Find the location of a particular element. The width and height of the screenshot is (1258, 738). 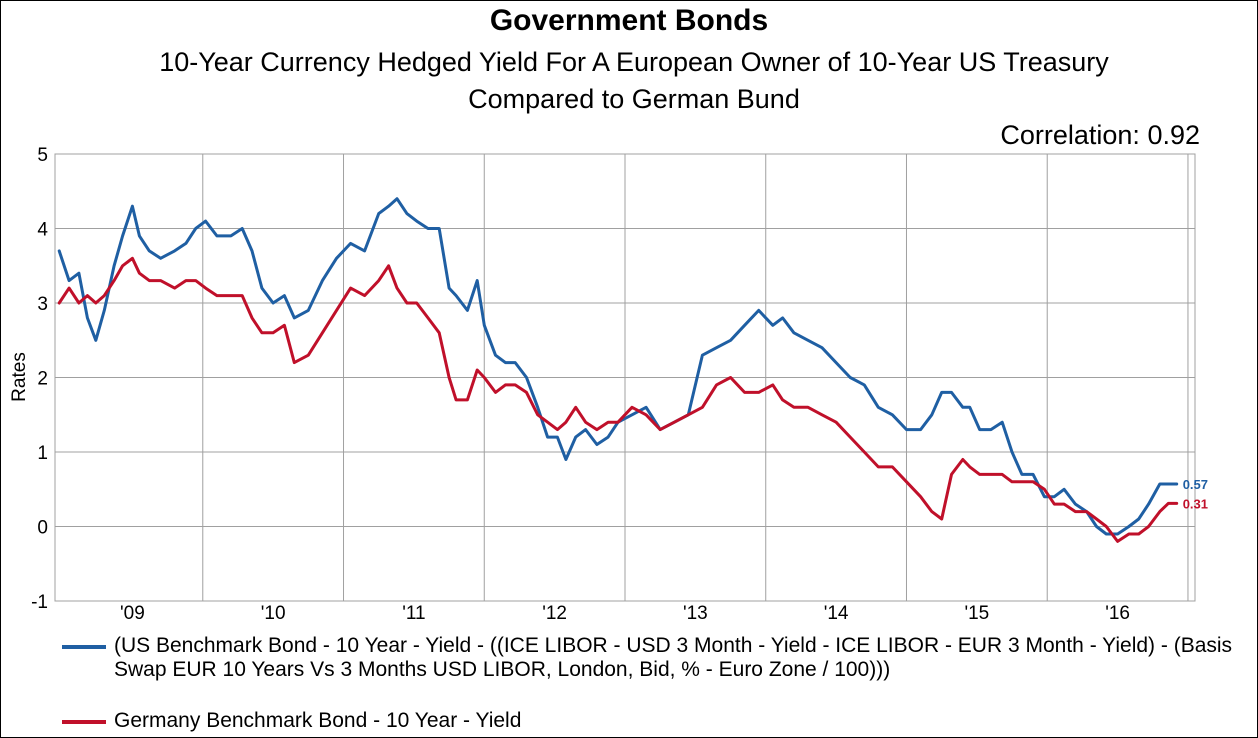

y-axis-ticks: -1 0 1 2 3 4 5 is located at coordinates (39, 379).